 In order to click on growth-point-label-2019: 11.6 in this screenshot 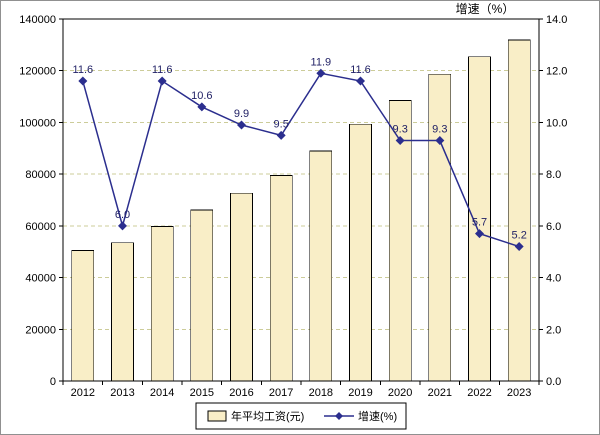, I will do `click(360, 70)`.